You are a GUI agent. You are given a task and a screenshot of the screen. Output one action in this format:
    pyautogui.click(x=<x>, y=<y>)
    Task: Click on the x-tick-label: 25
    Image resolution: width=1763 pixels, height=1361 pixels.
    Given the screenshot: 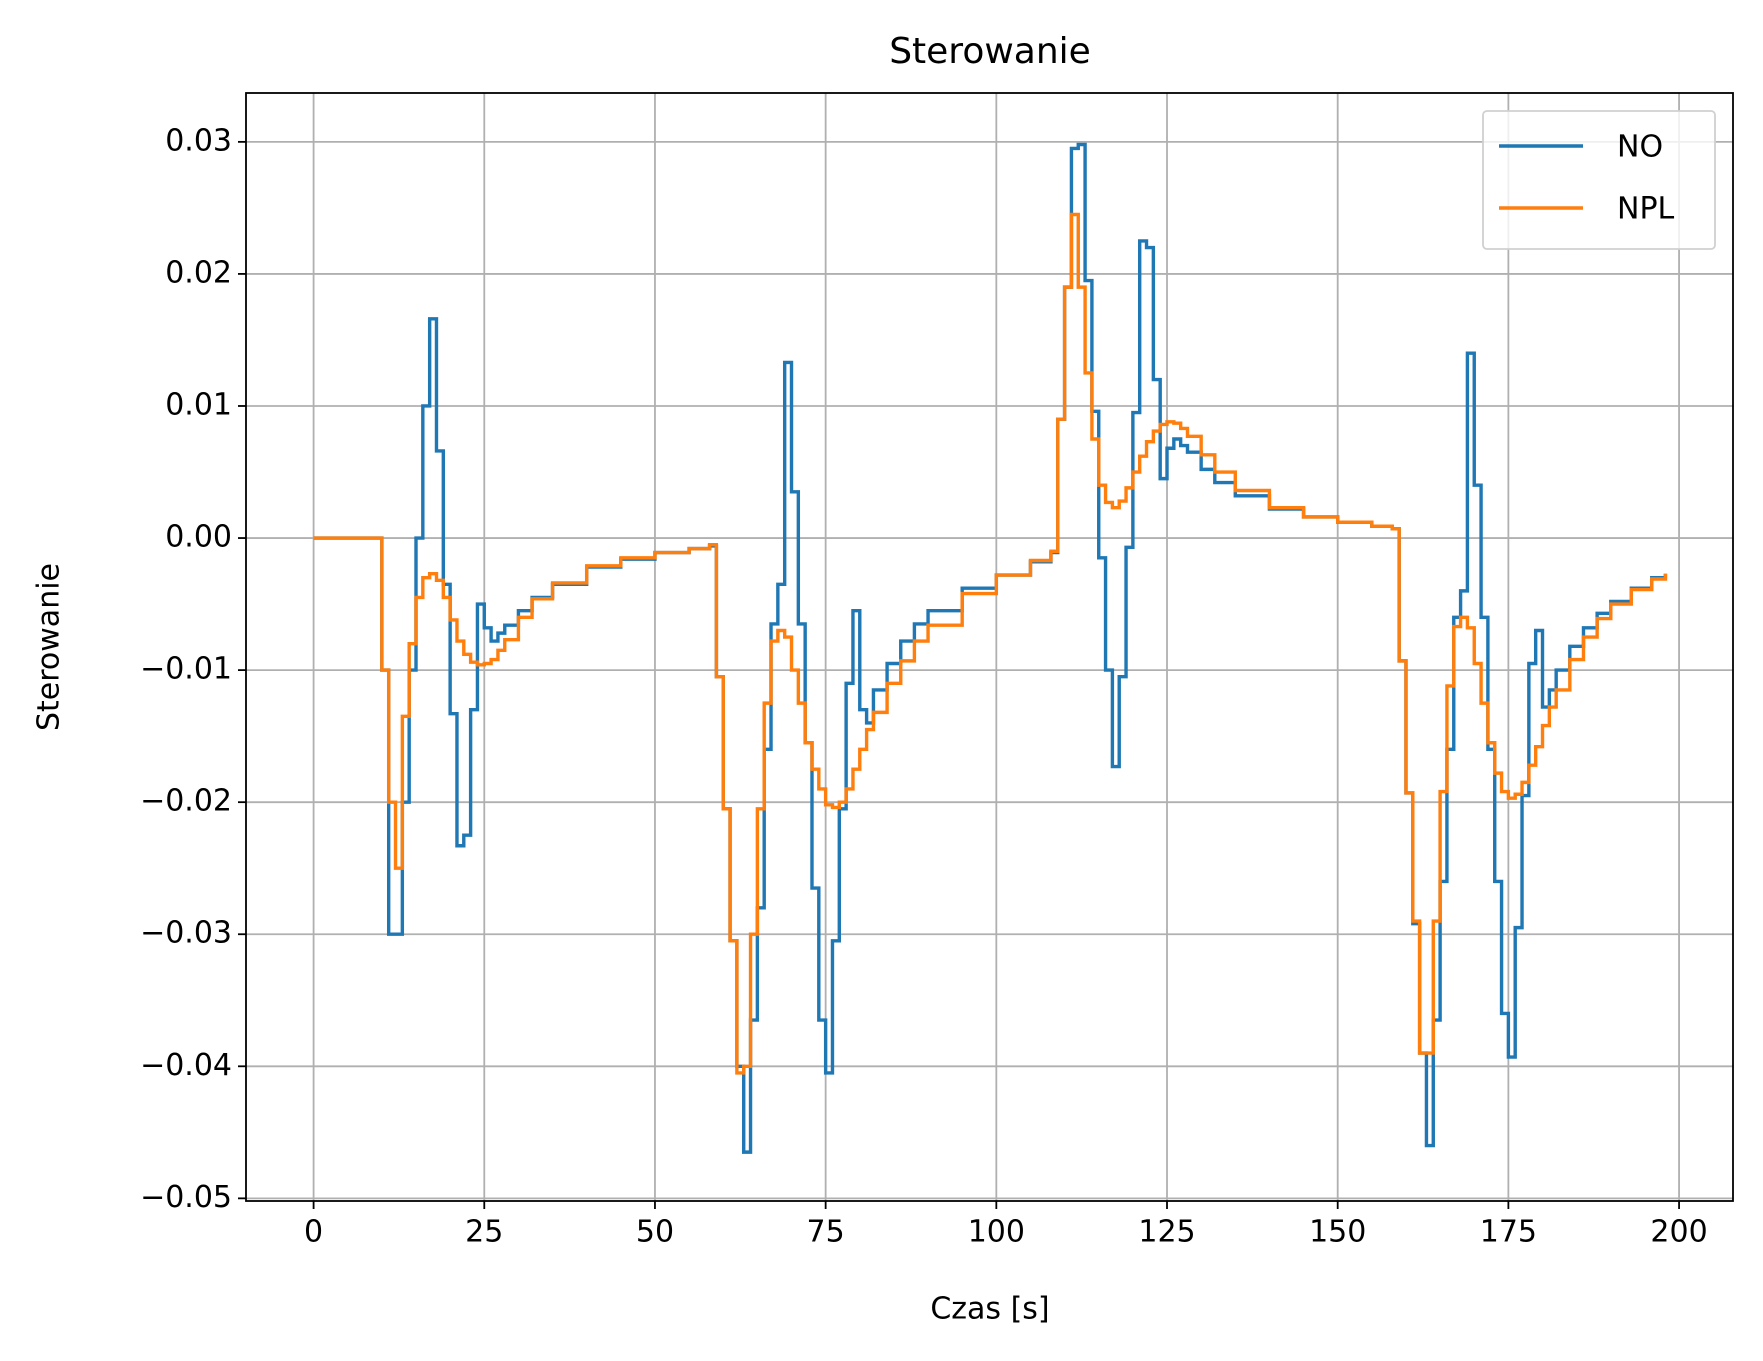 What is the action you would take?
    pyautogui.click(x=484, y=1232)
    